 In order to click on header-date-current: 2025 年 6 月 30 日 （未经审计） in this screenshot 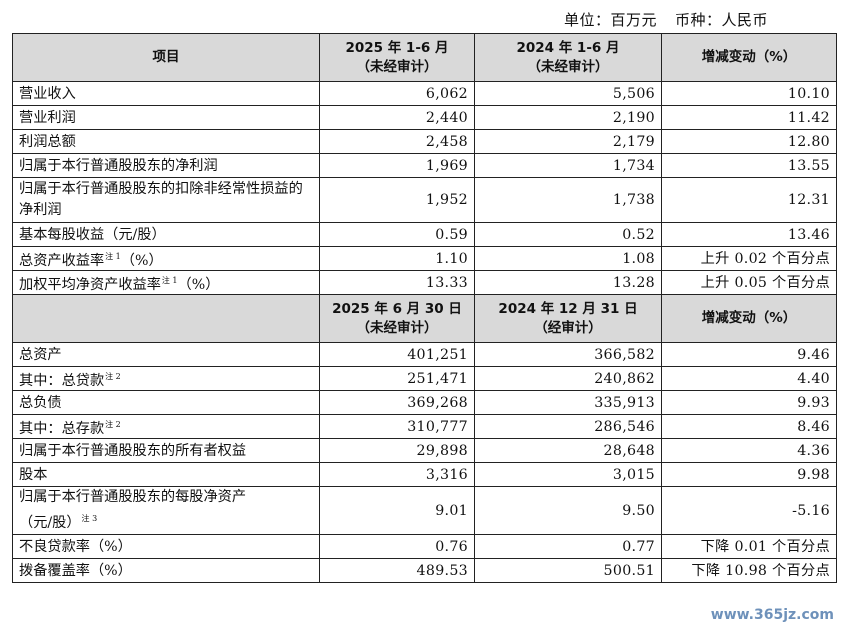, I will do `click(397, 318)`.